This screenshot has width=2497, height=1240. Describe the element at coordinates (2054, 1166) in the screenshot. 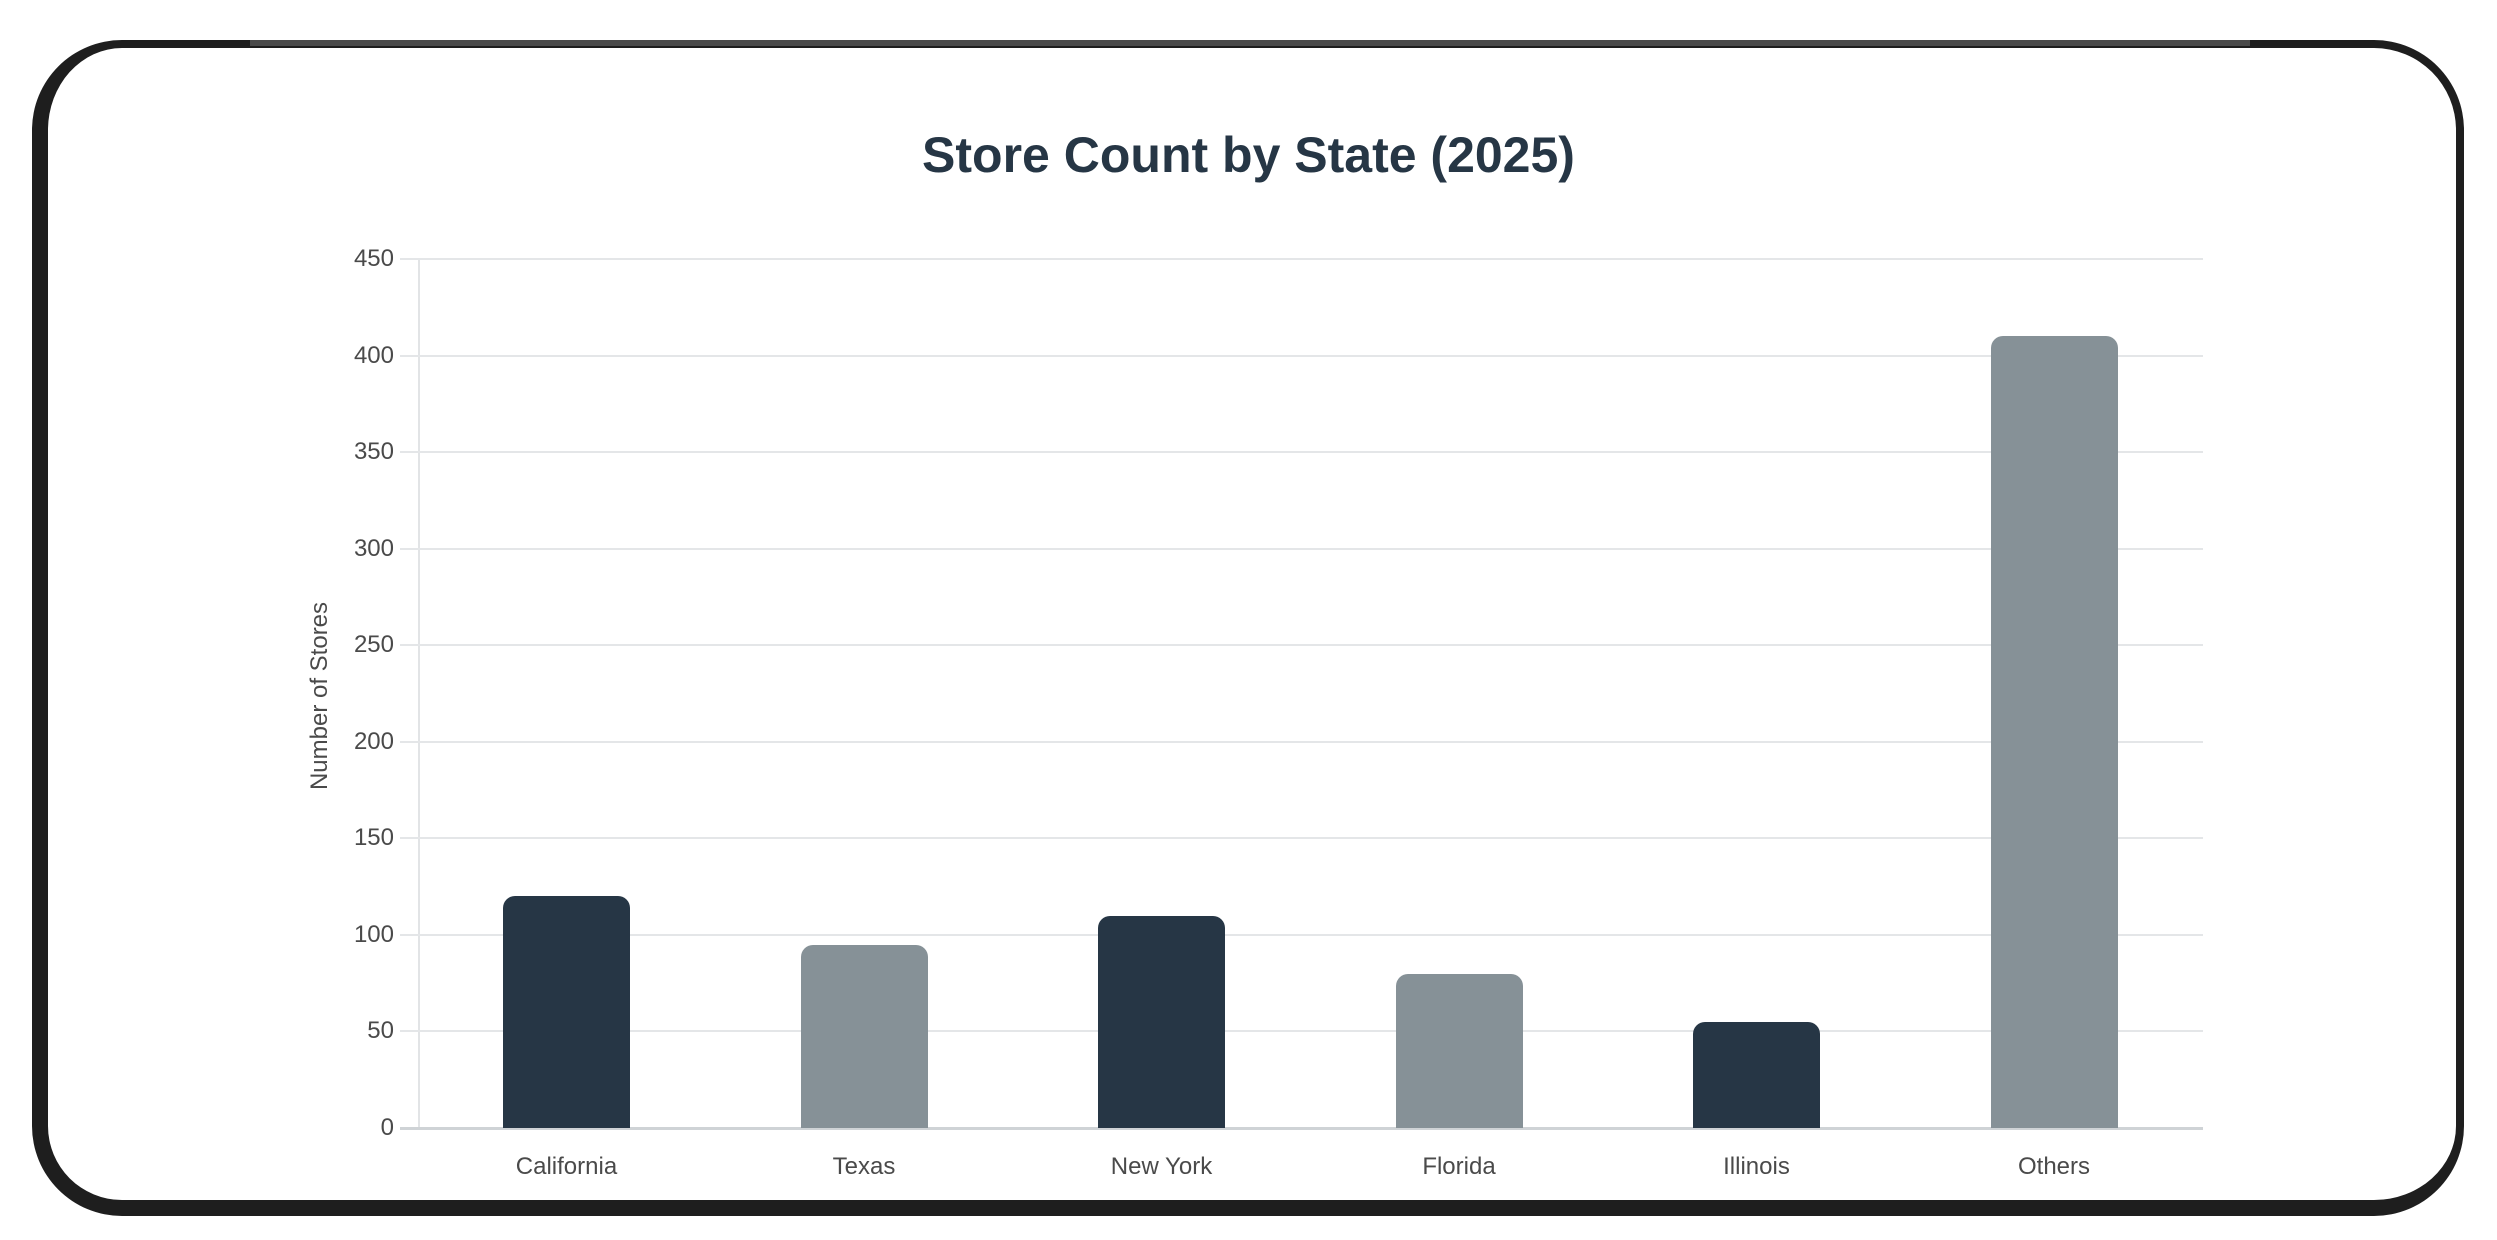

I see `x-tick-label: Others` at that location.